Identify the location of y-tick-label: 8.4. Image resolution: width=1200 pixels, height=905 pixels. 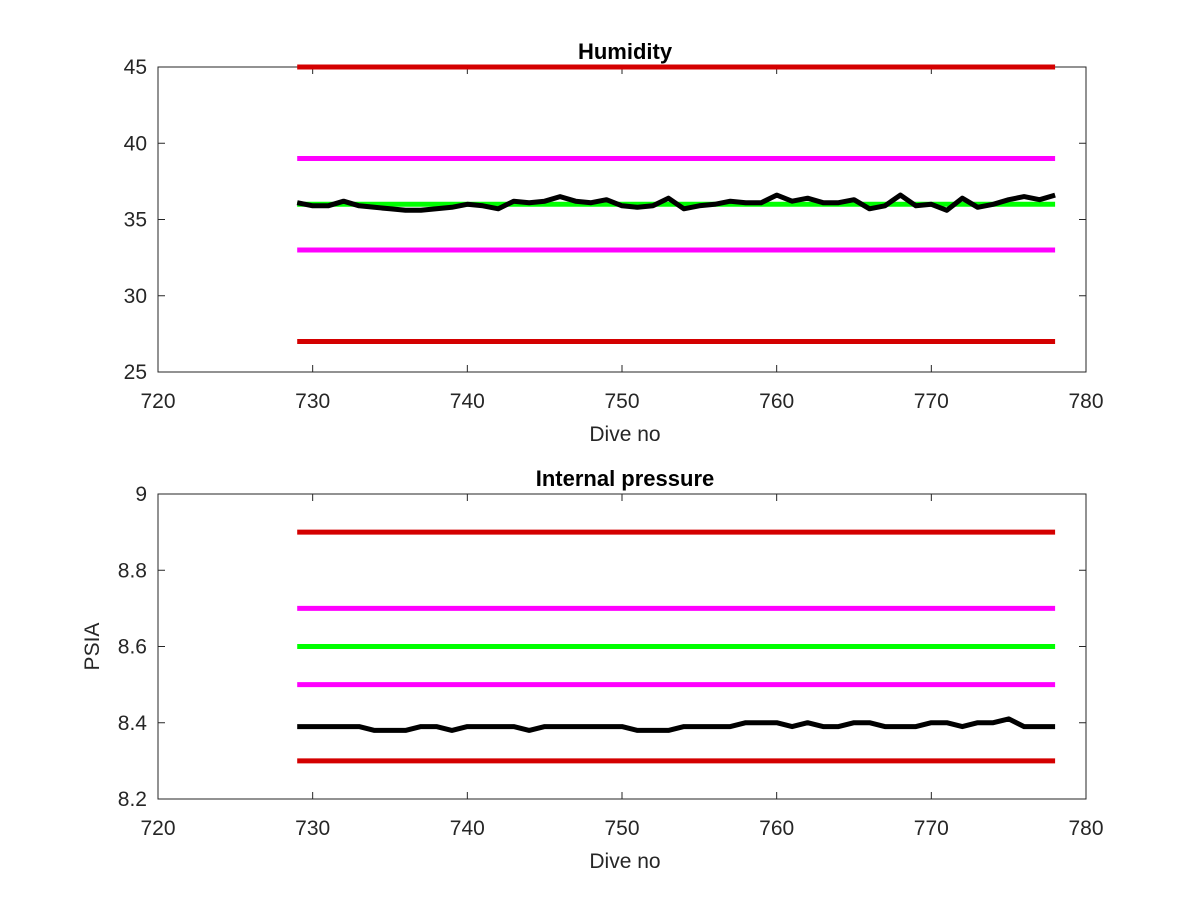
(133, 723).